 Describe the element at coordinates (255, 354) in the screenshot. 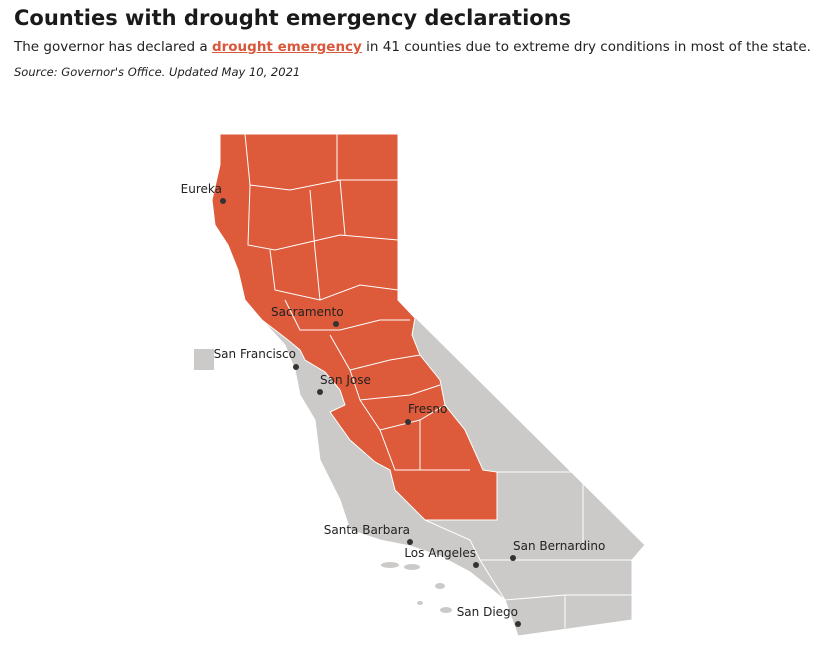

I see `city-label: San Francisco` at that location.